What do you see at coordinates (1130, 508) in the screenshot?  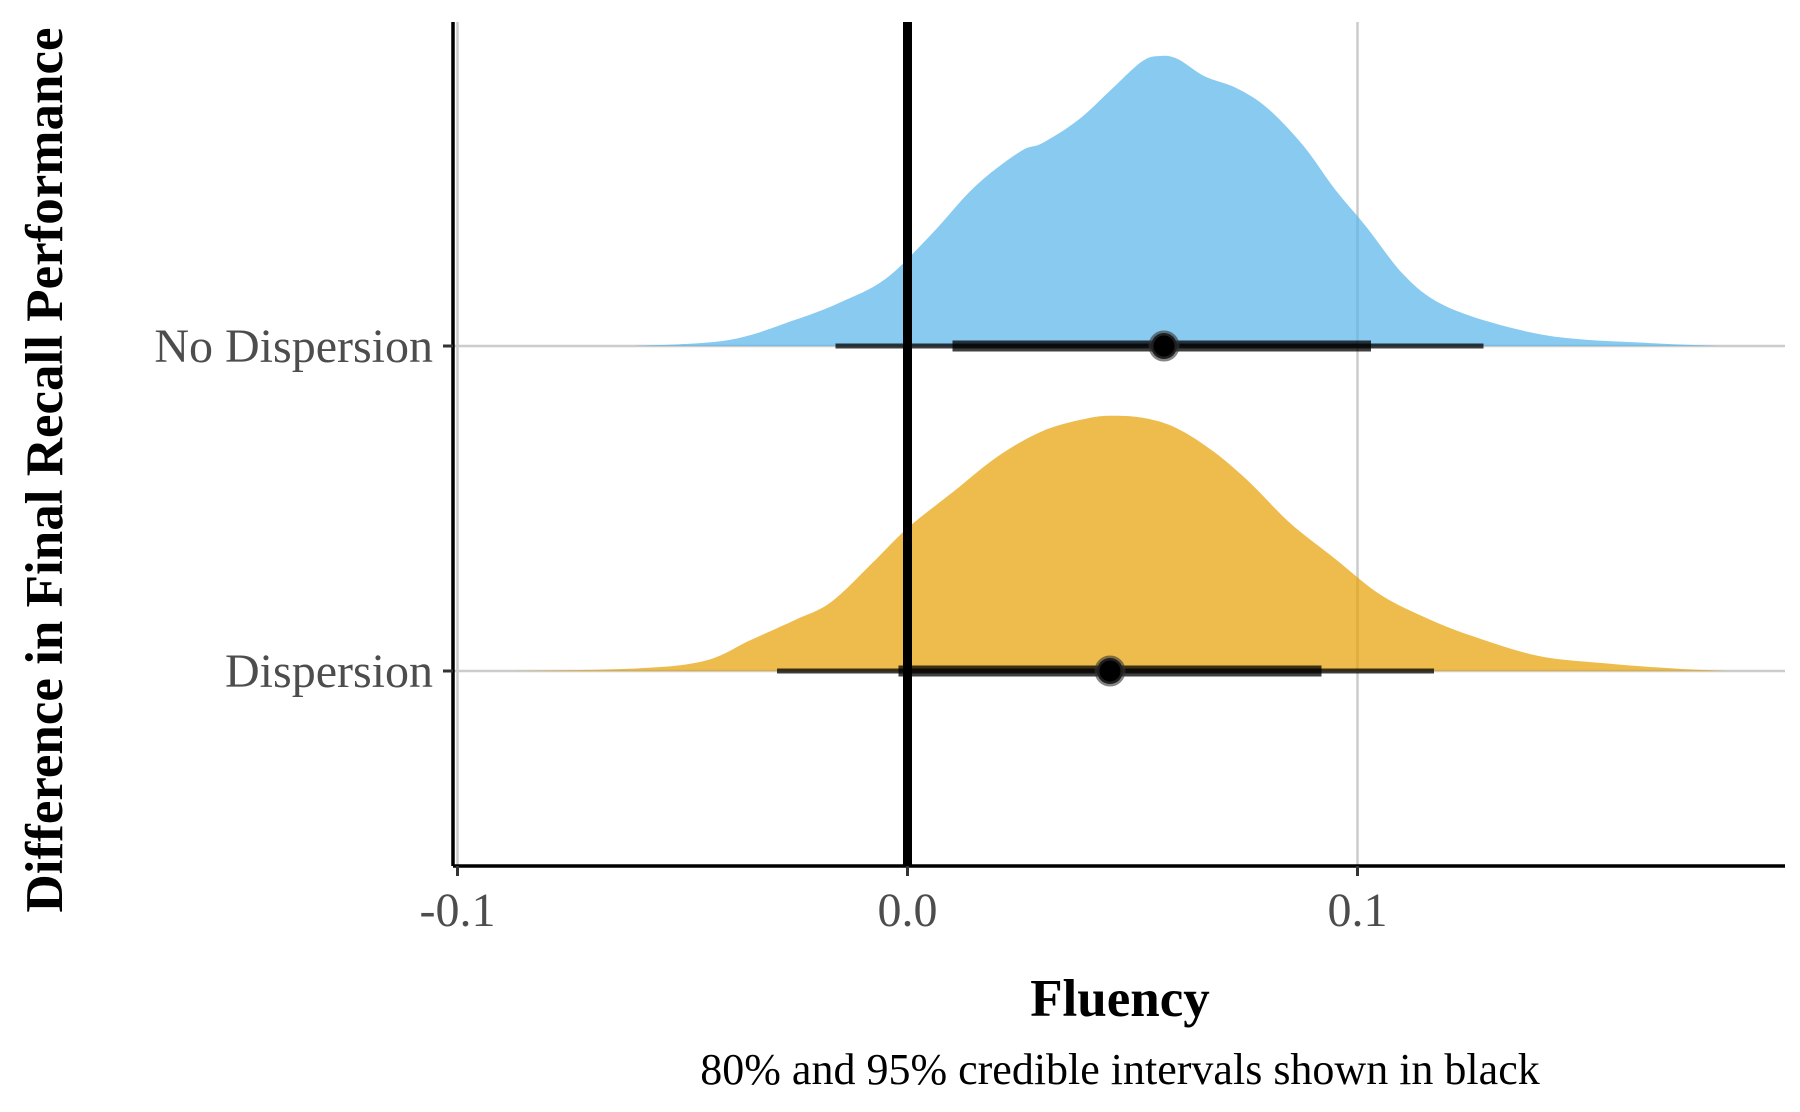 I see `credible-intervals` at bounding box center [1130, 508].